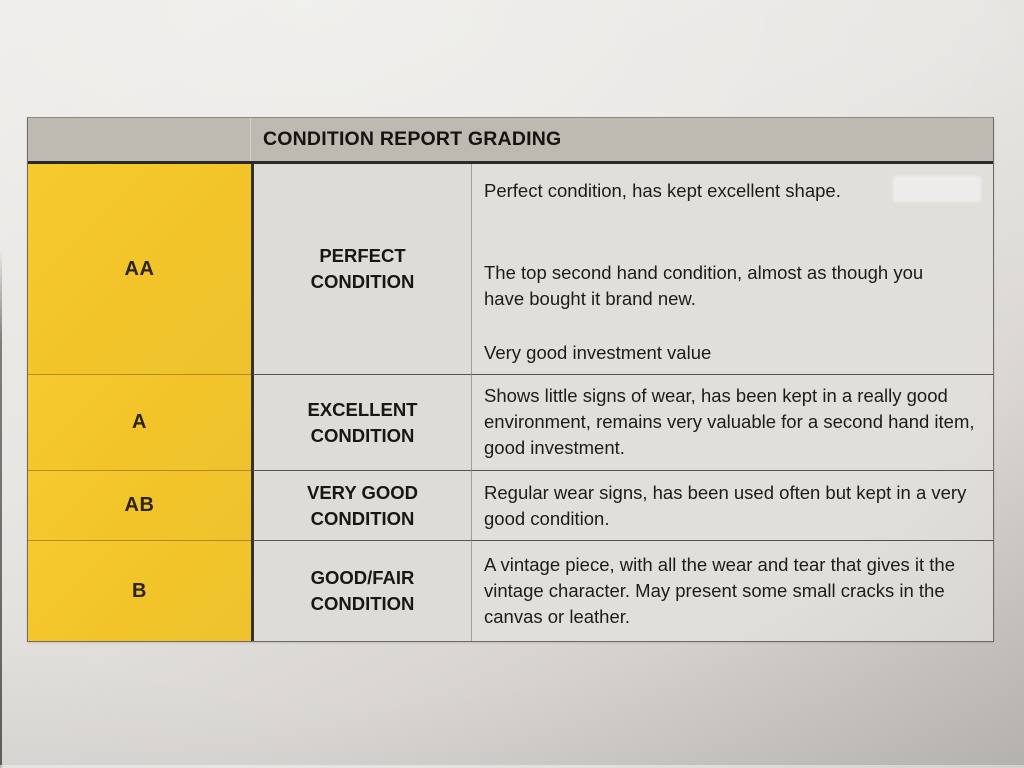 This screenshot has height=768, width=1024. What do you see at coordinates (361, 269) in the screenshot?
I see `condition-cell-aa: PERFECT CONDITION` at bounding box center [361, 269].